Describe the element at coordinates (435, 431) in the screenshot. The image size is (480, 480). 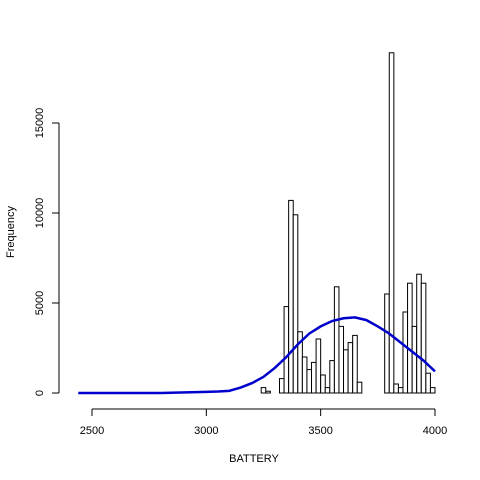
I see `x-tick-label: 4000` at that location.